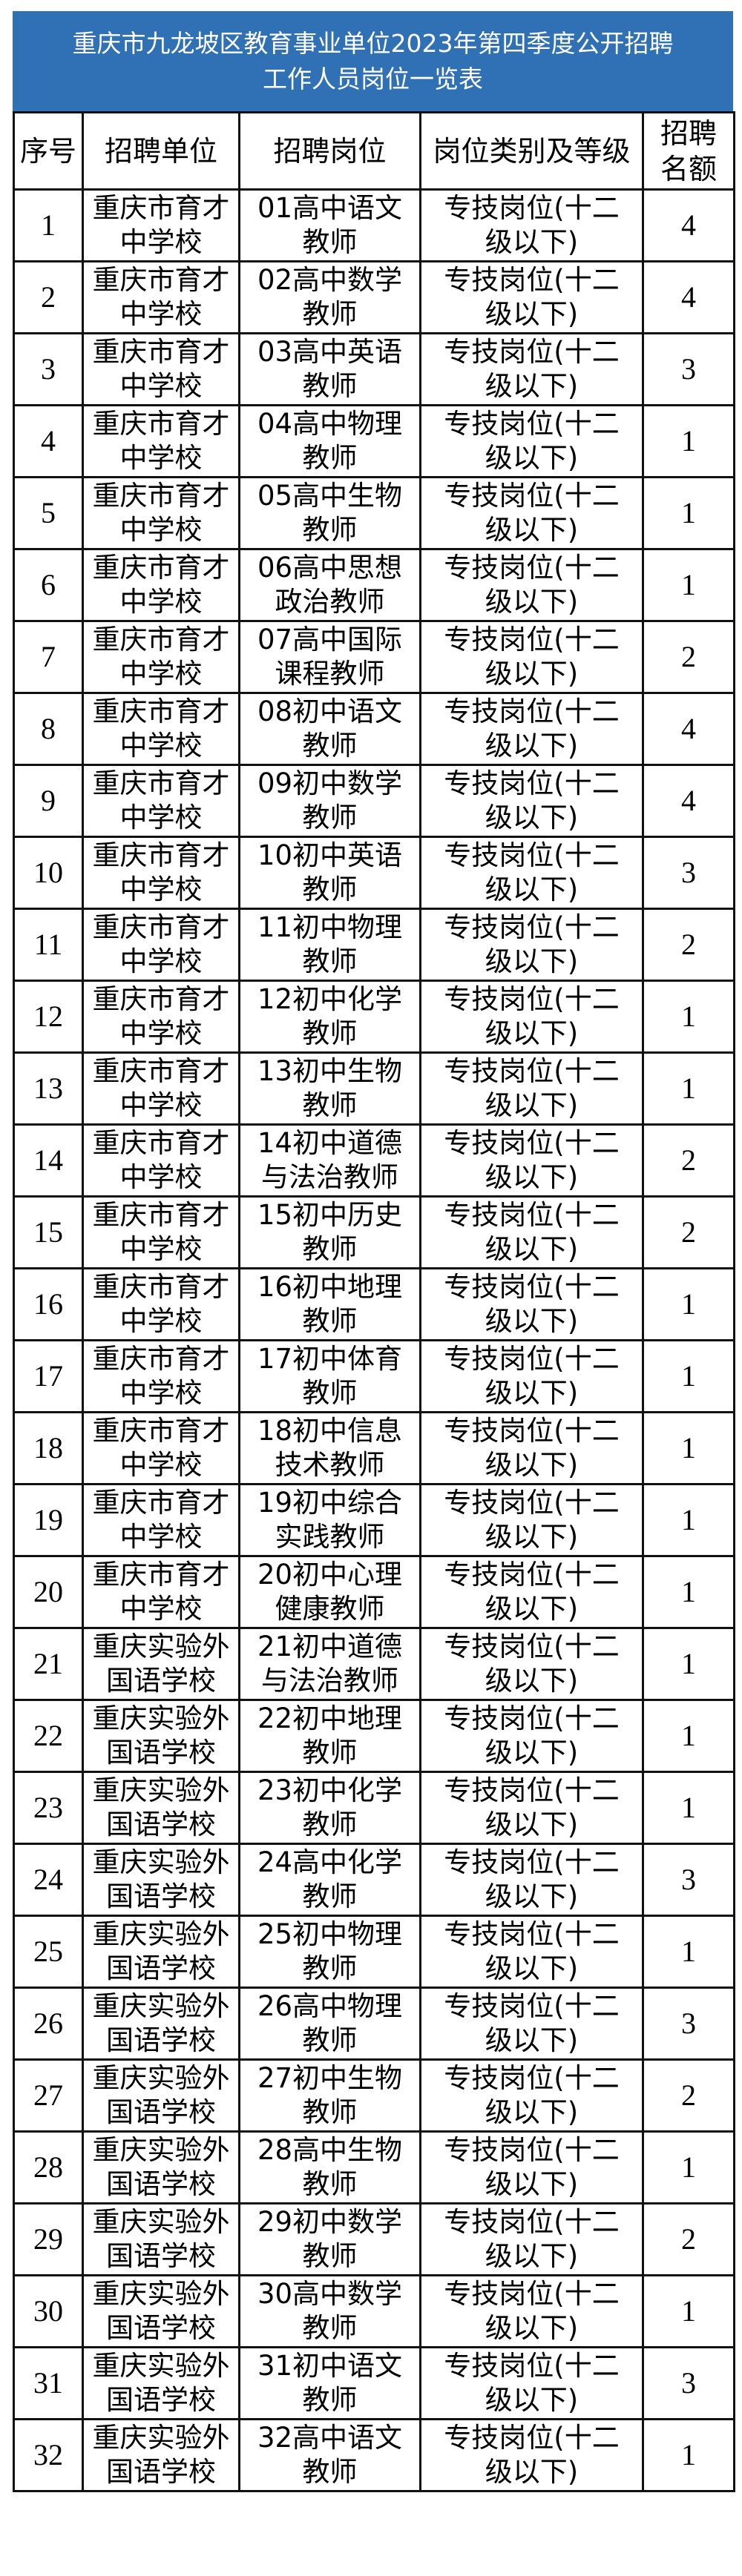  I want to click on table-row: 31 重庆实验外国语学校 31初中语文教师 专技岗位(十二级以下) 3, so click(374, 2383).